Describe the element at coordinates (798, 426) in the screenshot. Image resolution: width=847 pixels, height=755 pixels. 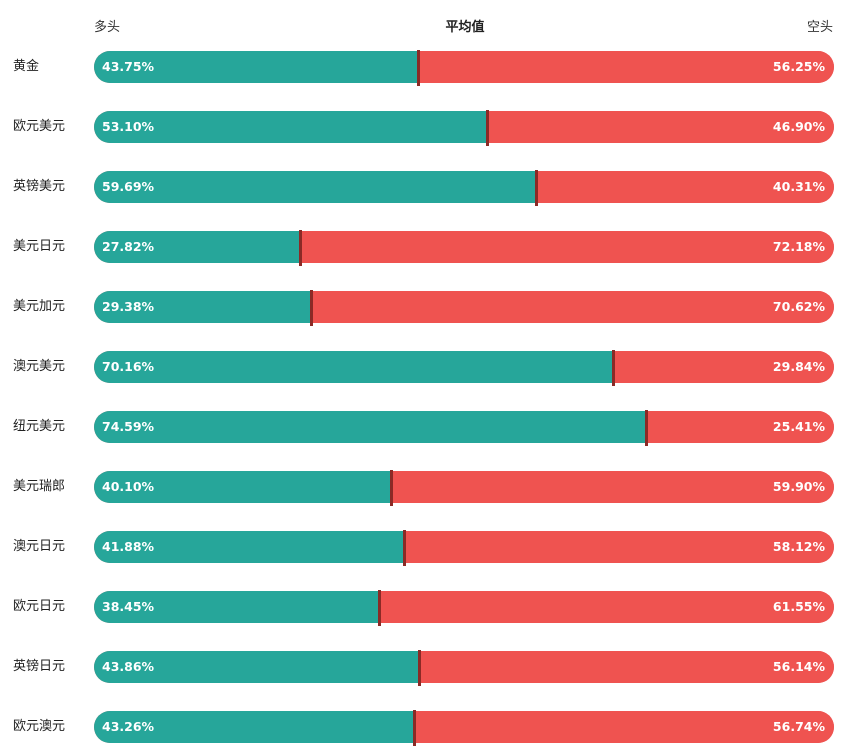
I see `short-value-label: 25.41%` at that location.